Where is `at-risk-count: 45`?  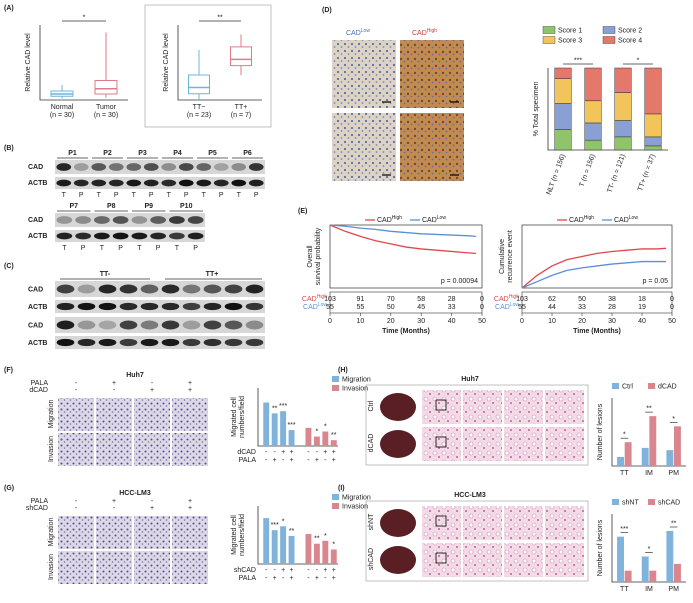
at-risk-count: 45 is located at coordinates (421, 307).